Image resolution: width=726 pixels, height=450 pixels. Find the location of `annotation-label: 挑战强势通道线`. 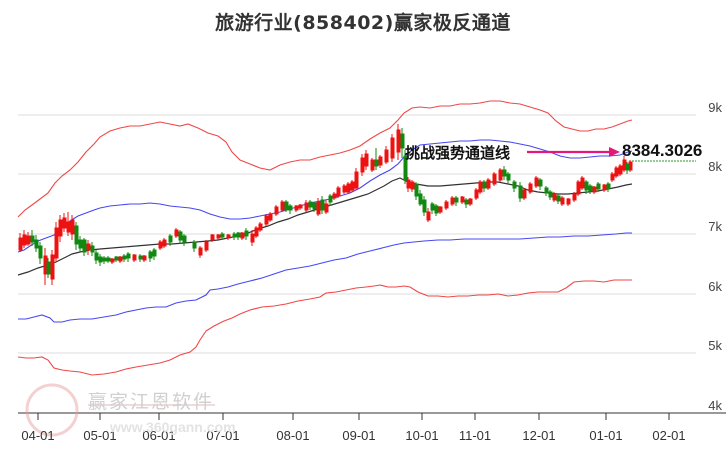

annotation-label: 挑战强势通道线 is located at coordinates (458, 153).